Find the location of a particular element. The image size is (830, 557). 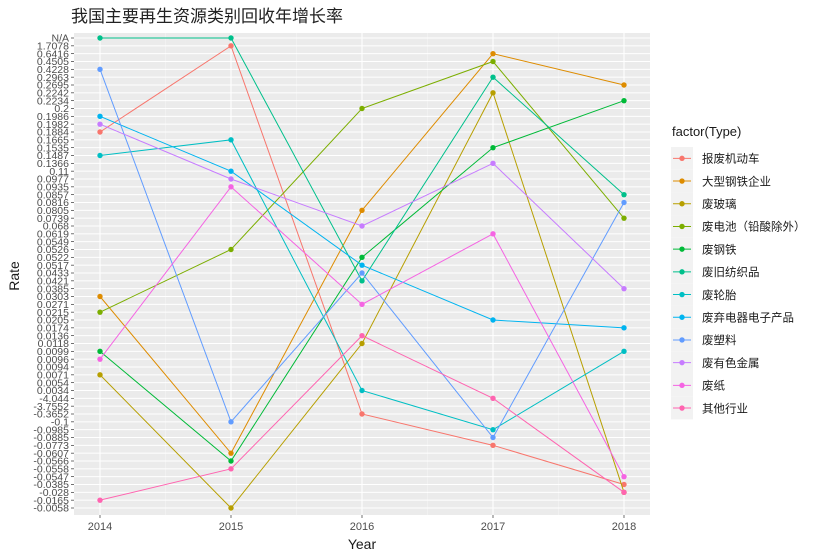

y-tick-label: -0.0885 is located at coordinates (51, 438).